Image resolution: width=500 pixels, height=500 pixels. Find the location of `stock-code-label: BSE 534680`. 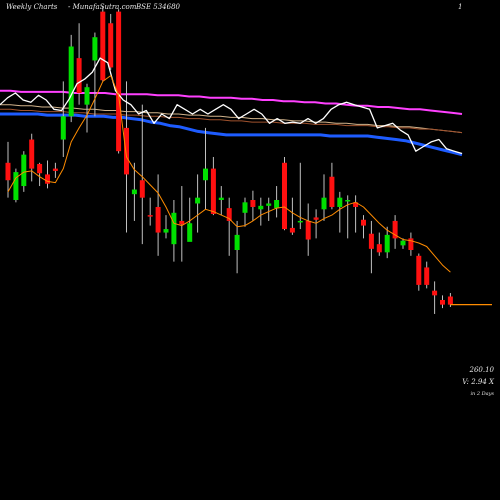

stock-code-label: BSE 534680 is located at coordinates (158, 7).